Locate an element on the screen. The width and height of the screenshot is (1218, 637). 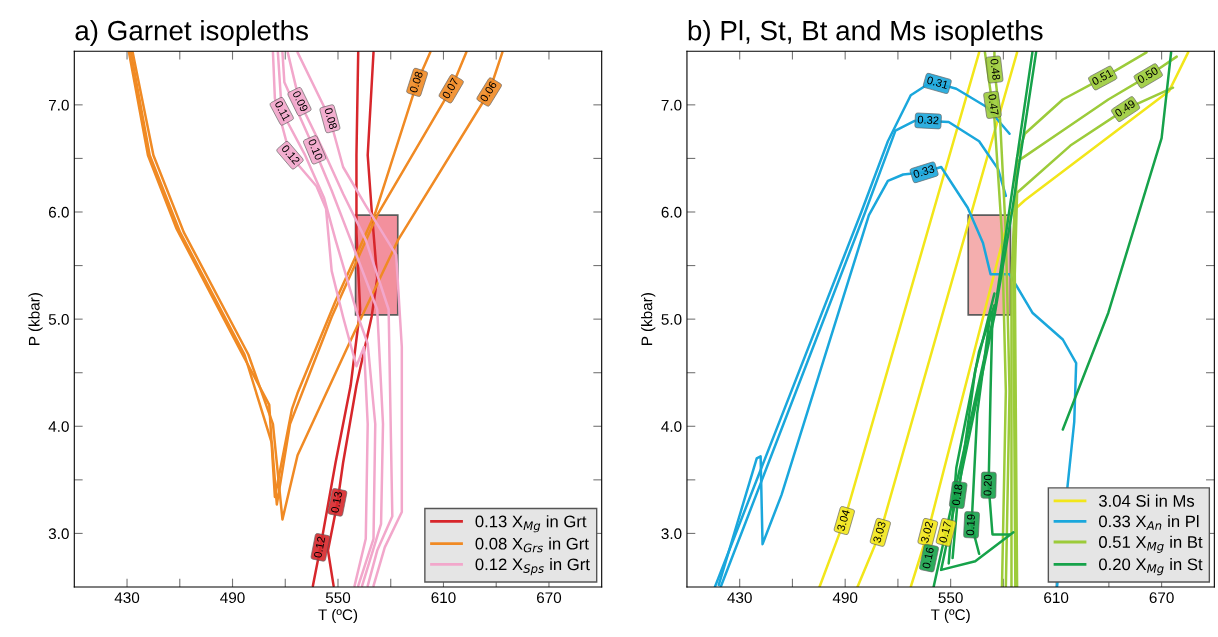
annotation: 0.13 is located at coordinates (336, 502).